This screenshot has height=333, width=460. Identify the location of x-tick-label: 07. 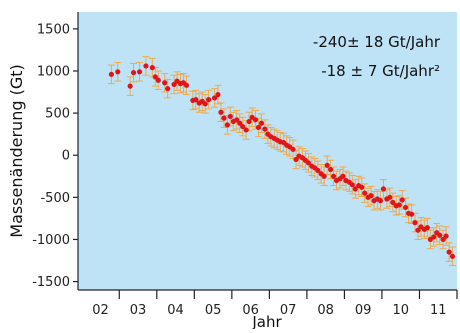
(288, 310).